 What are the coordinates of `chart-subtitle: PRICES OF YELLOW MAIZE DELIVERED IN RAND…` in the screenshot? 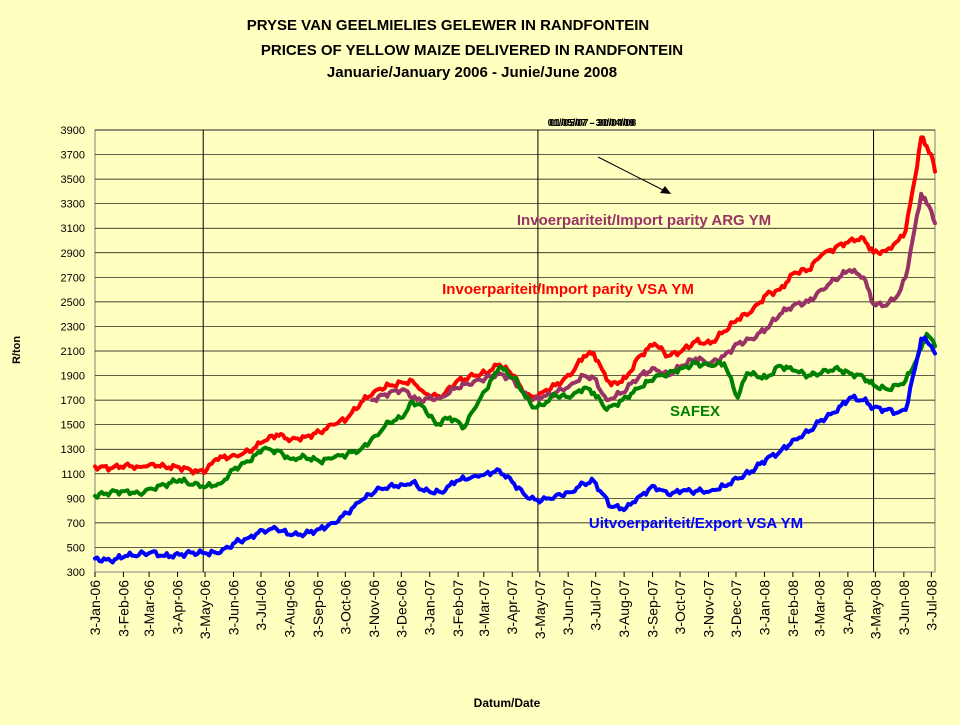 It's located at (472, 50).